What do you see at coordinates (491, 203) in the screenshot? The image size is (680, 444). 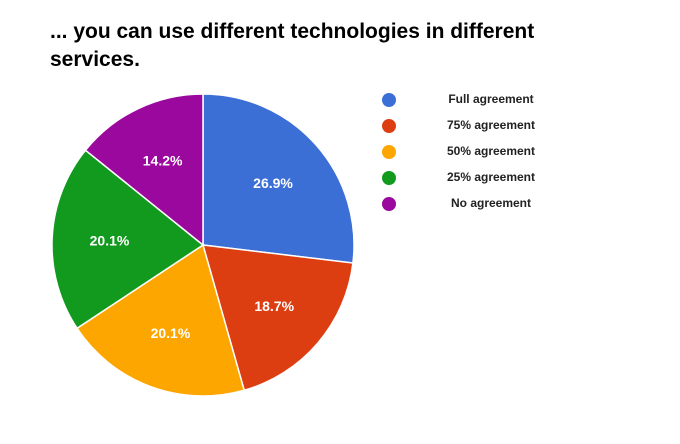 I see `legend-label: No agreement` at bounding box center [491, 203].